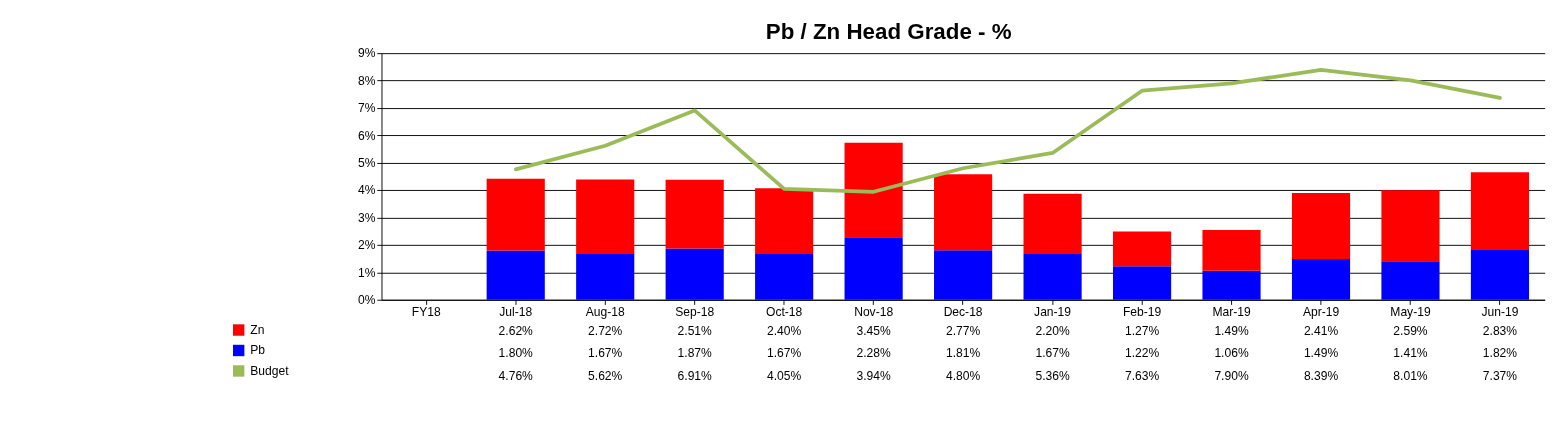 The width and height of the screenshot is (1554, 448). What do you see at coordinates (1500, 375) in the screenshot?
I see `data-label: 7.37%` at bounding box center [1500, 375].